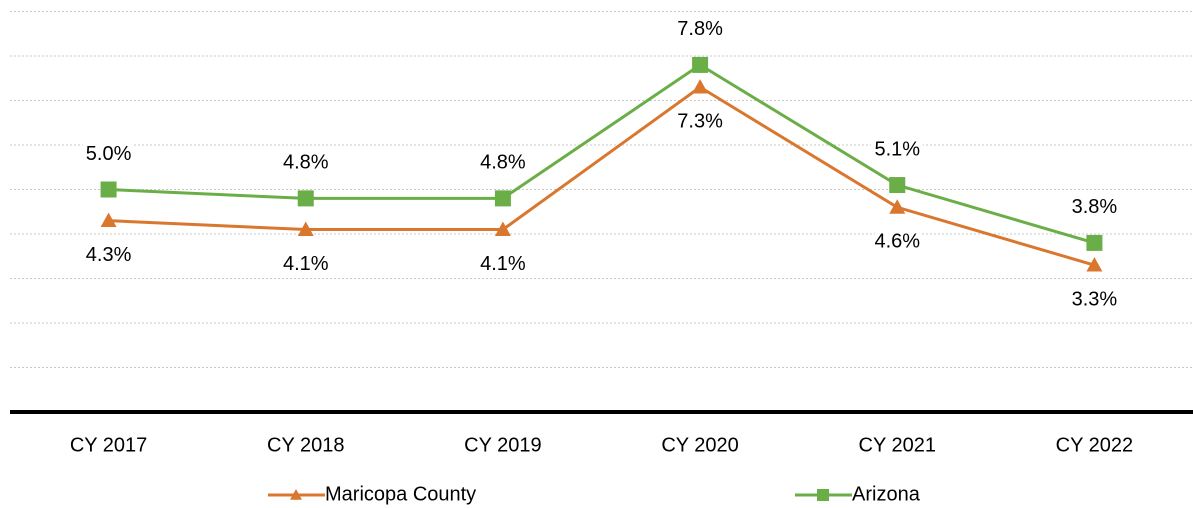 This screenshot has width=1193, height=508. Describe the element at coordinates (699, 445) in the screenshot. I see `x-tick-label: CY 2020` at that location.